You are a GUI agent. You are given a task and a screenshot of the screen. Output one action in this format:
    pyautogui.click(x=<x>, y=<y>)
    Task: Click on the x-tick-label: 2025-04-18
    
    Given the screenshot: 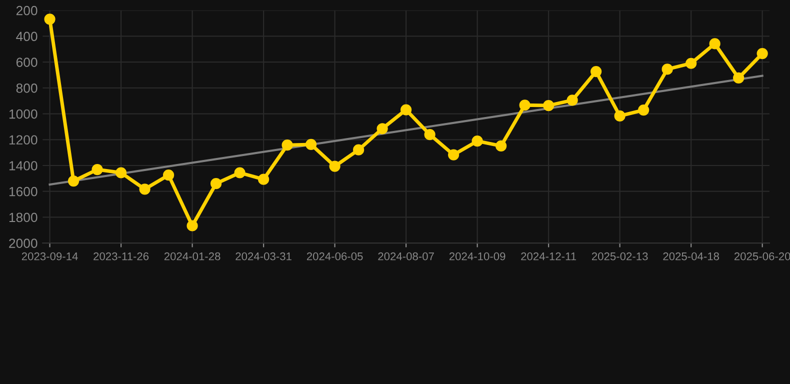 What is the action you would take?
    pyautogui.click(x=691, y=256)
    